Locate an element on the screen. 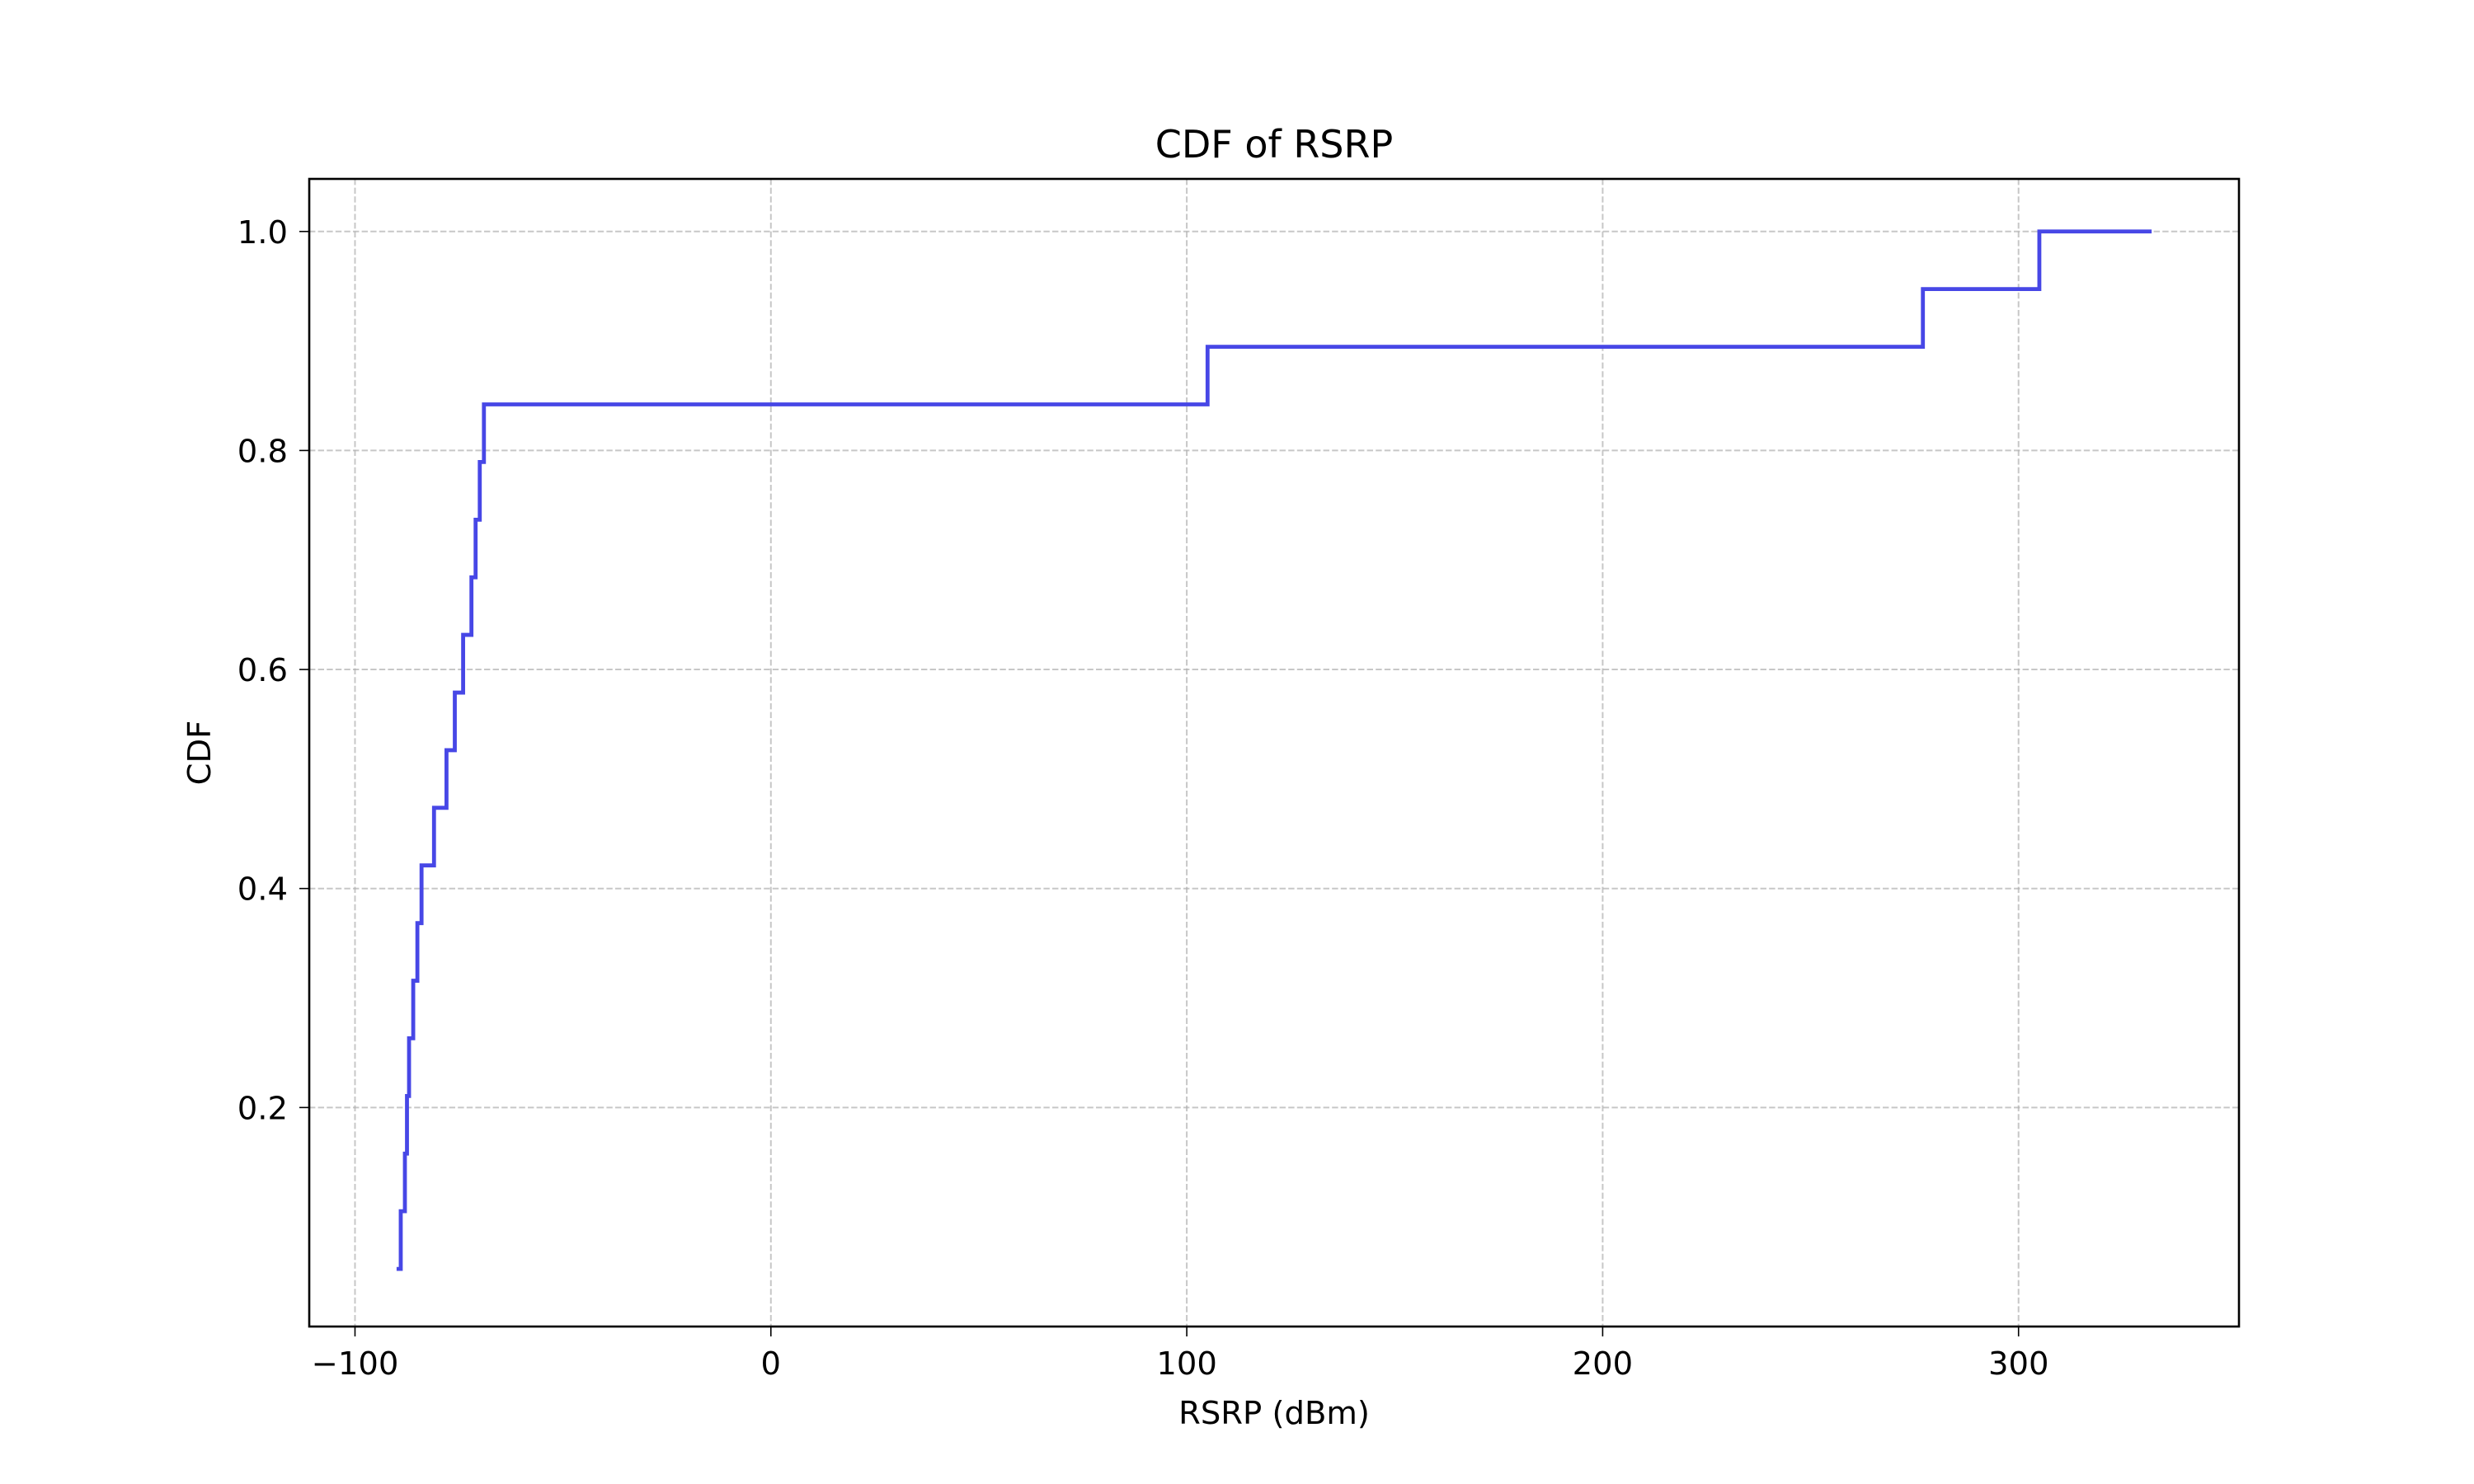  y-axis: 0.2 0.4 0.6 0.8 1.0 is located at coordinates (273, 670).